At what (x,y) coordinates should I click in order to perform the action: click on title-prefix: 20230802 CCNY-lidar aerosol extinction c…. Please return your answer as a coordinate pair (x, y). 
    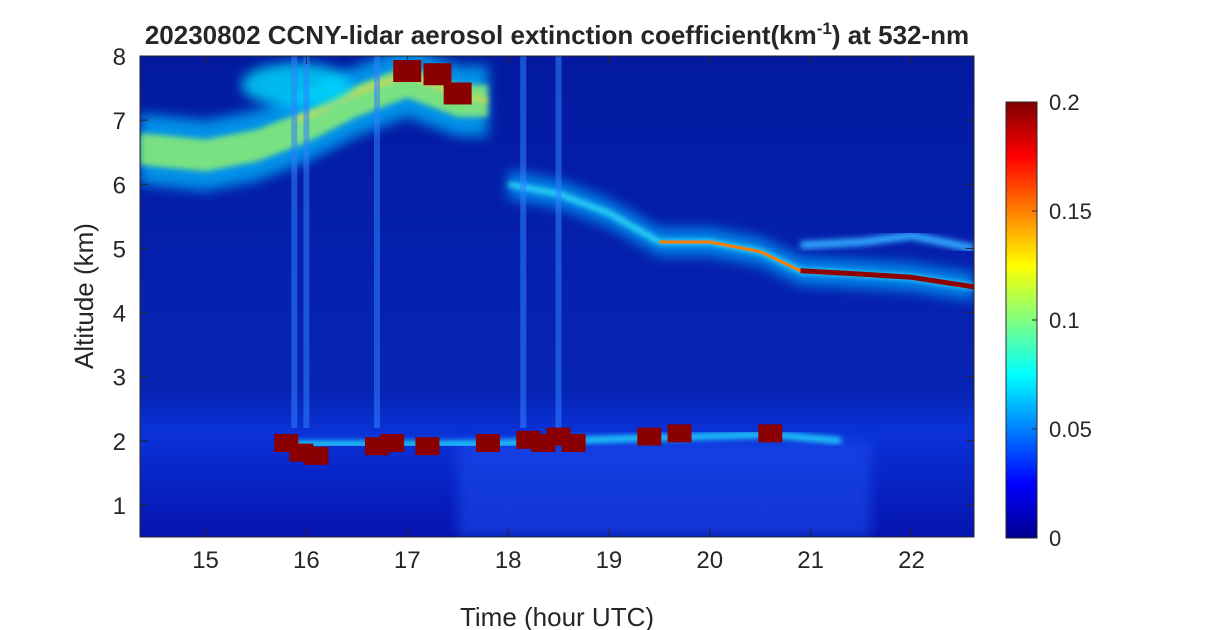
    Looking at the image, I should click on (481, 35).